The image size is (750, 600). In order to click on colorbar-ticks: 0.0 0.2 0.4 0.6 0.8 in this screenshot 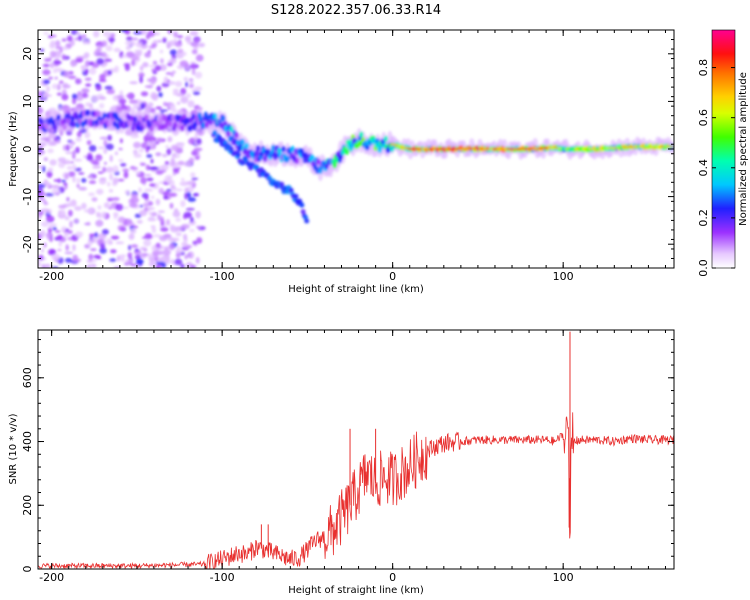, I will do `click(716, 168)`.